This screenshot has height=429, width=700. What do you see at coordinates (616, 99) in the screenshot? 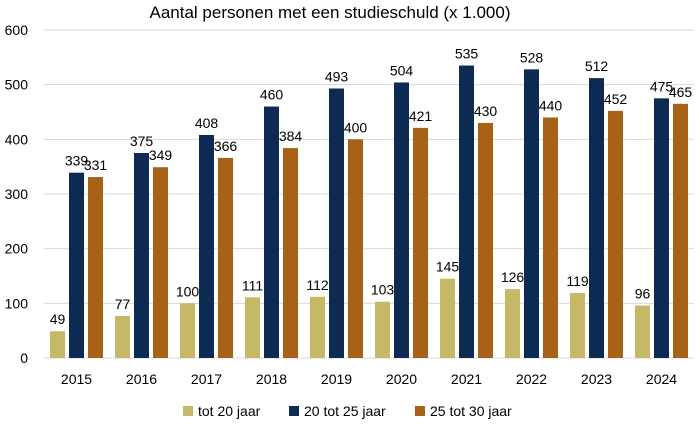
I see `data-label: 452` at bounding box center [616, 99].